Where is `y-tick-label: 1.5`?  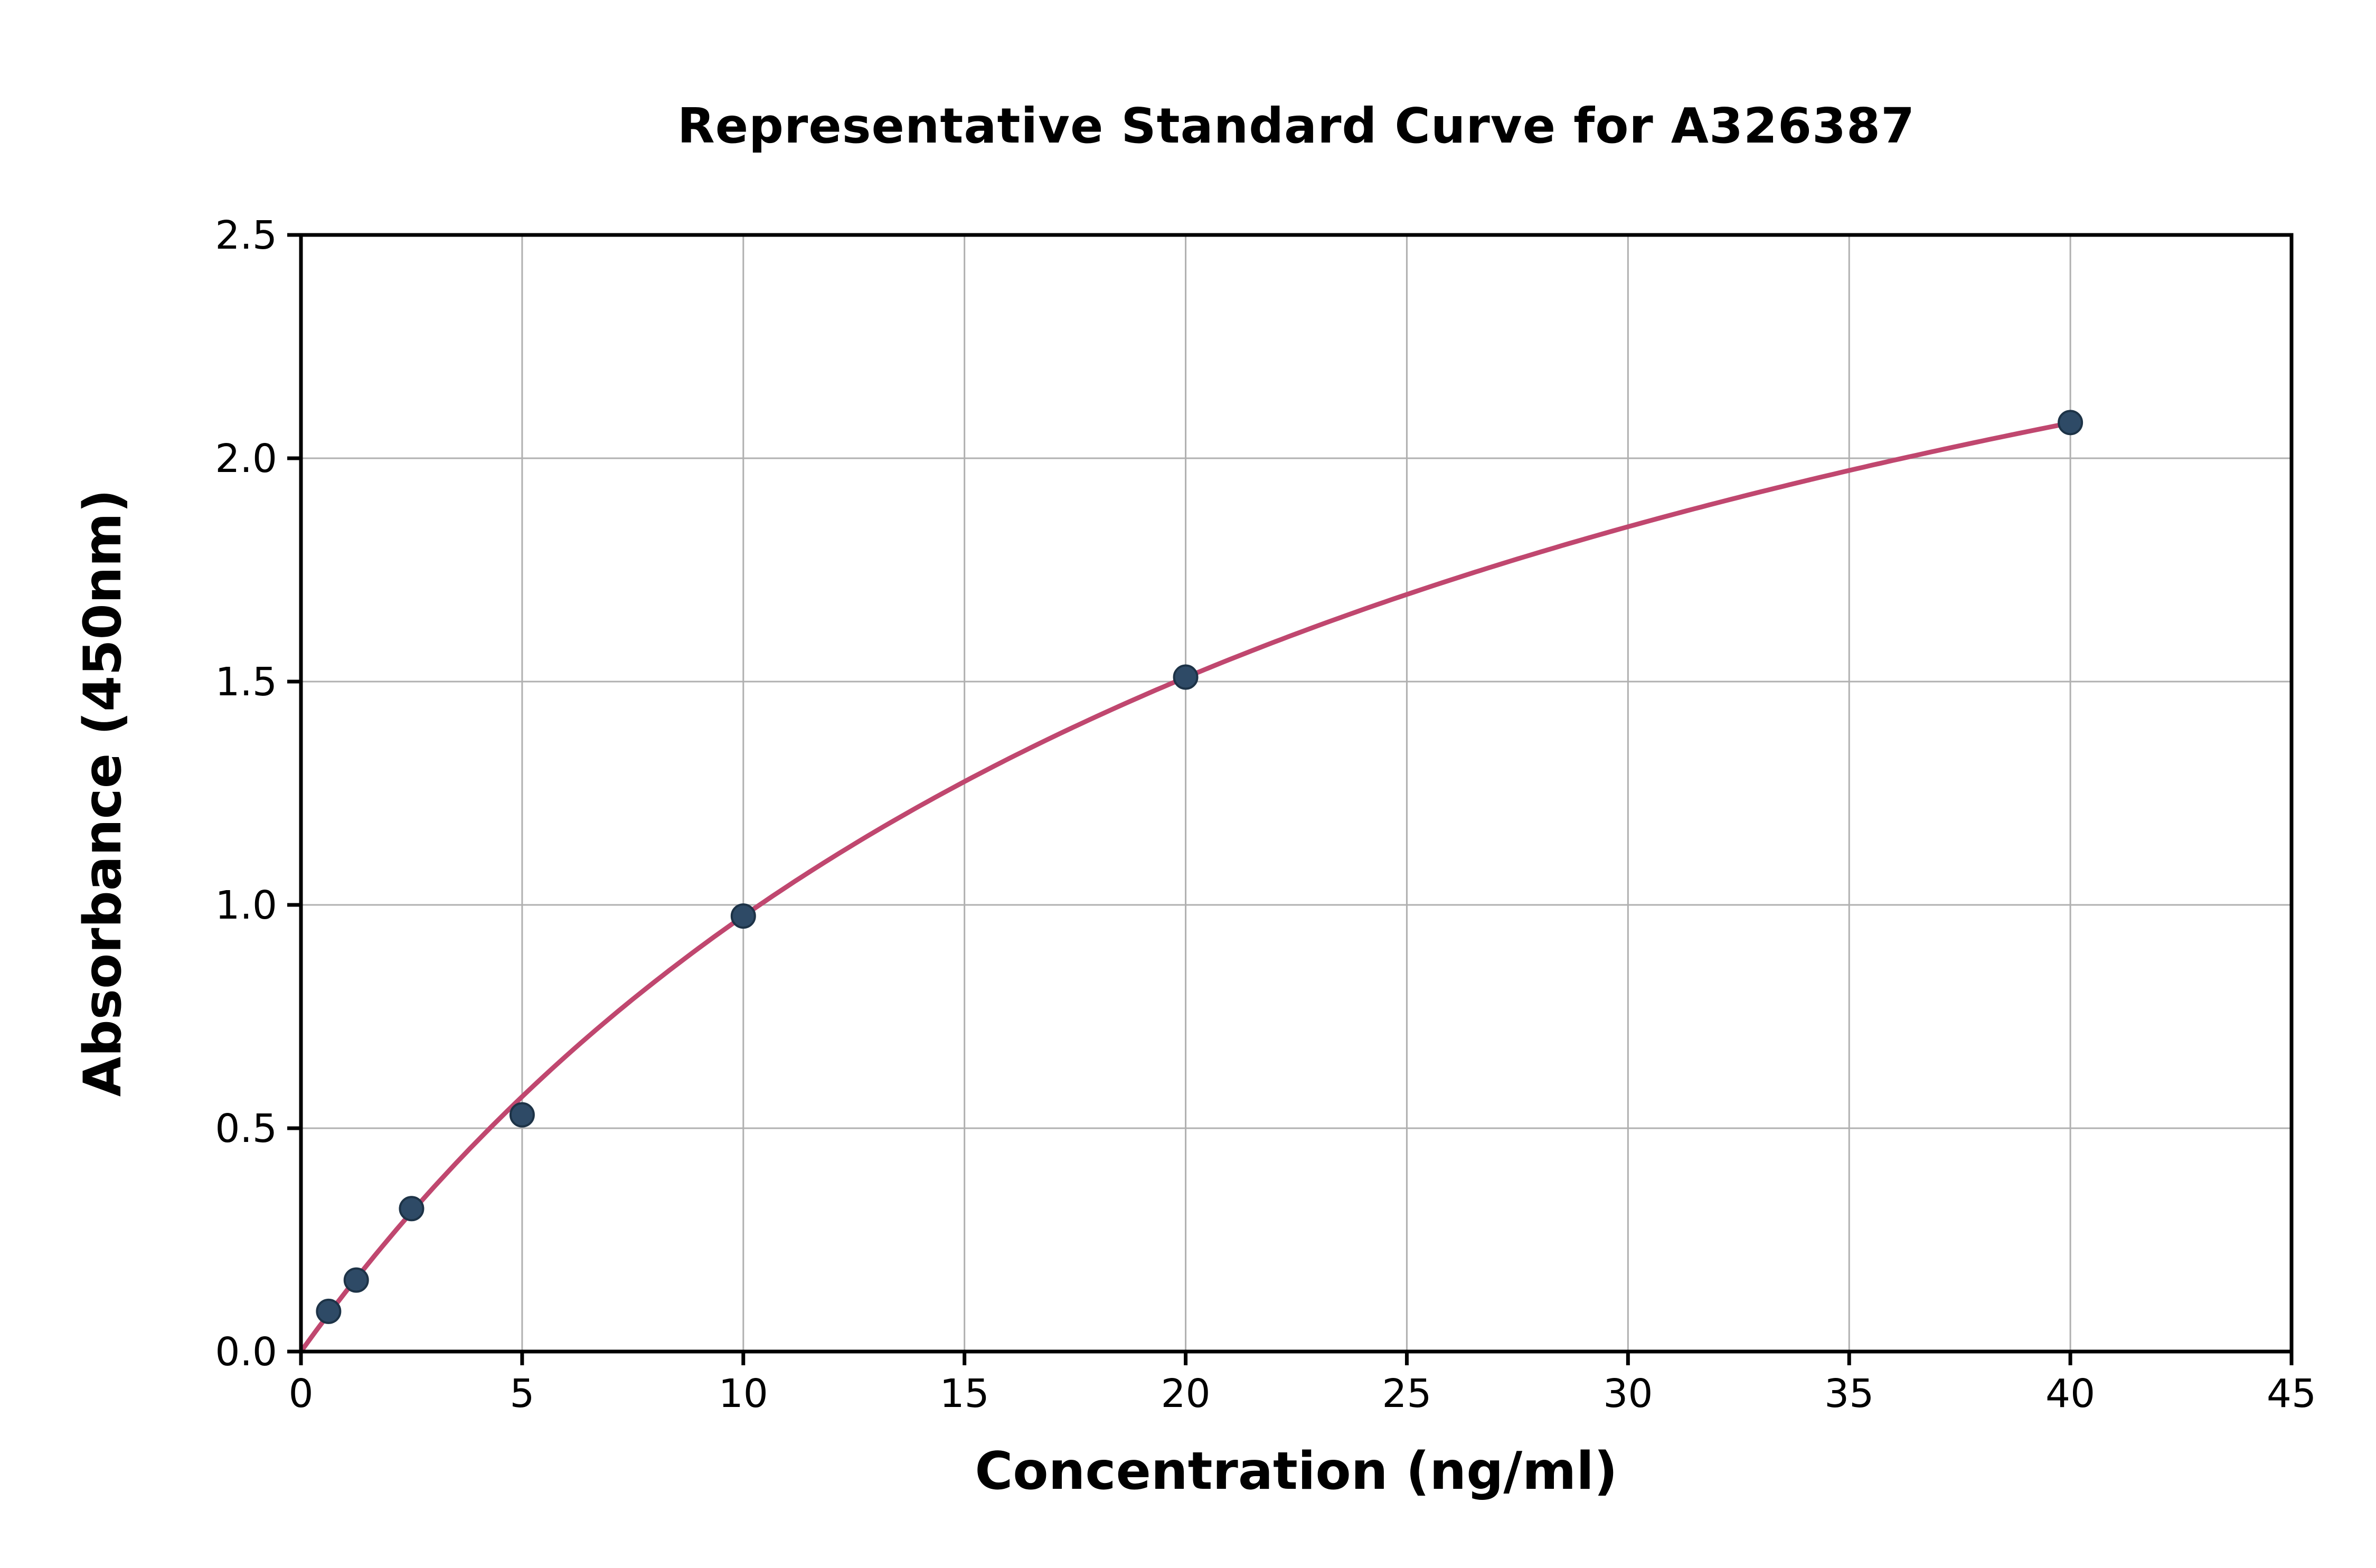
y-tick-label: 1.5 is located at coordinates (246, 682).